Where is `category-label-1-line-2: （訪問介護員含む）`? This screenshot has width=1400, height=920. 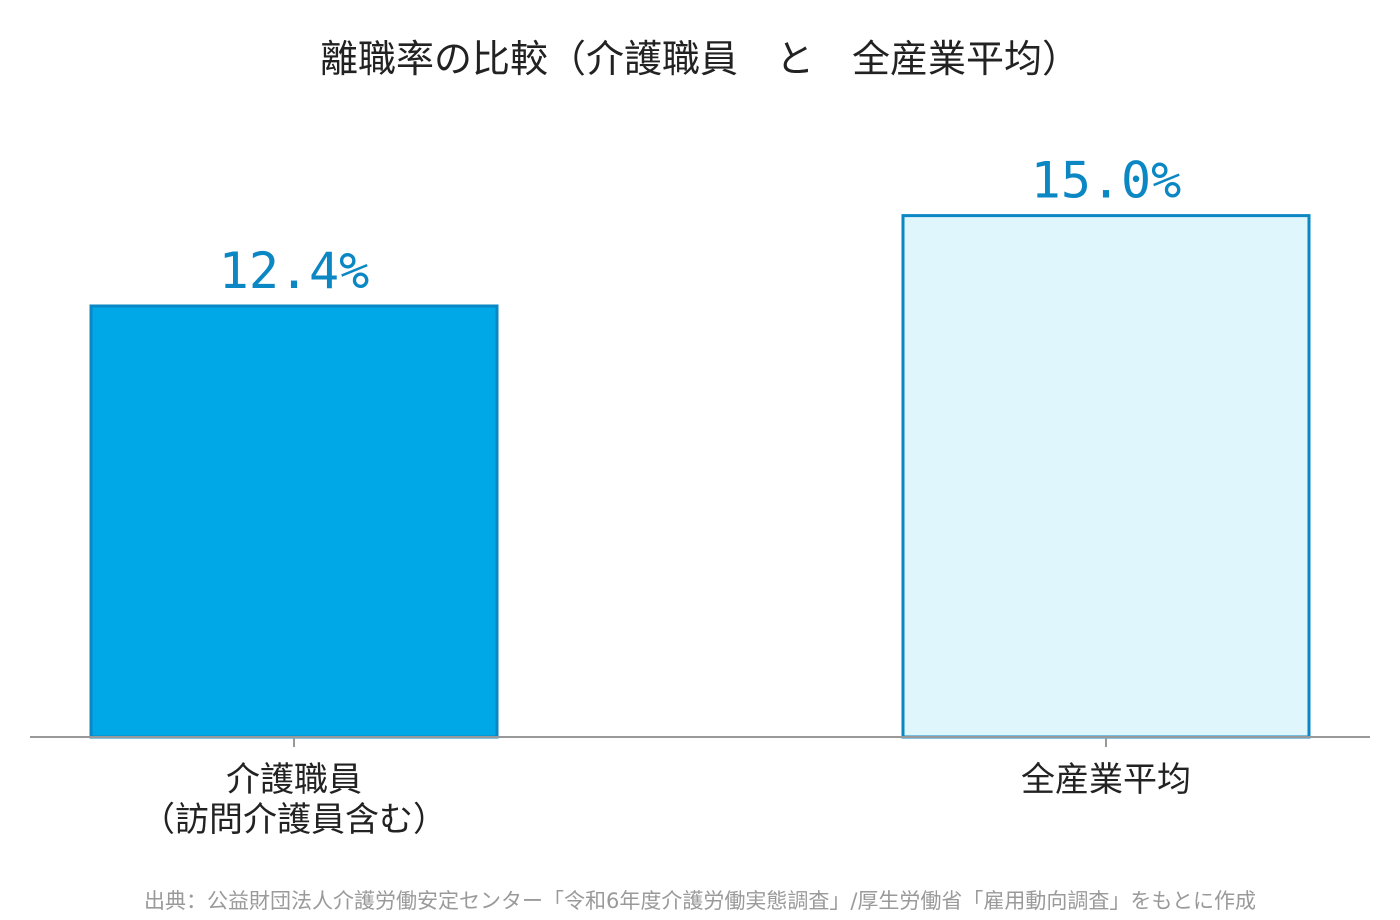 category-label-1-line-2: （訪問介護員含む） is located at coordinates (294, 820).